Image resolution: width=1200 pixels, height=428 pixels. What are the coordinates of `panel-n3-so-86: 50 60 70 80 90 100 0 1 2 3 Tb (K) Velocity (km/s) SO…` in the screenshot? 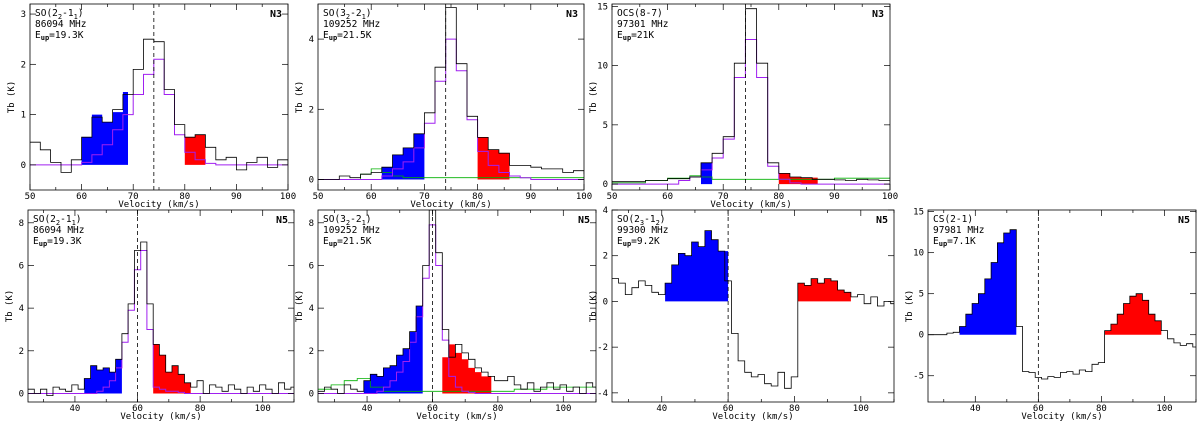 It's located at (151, 106).